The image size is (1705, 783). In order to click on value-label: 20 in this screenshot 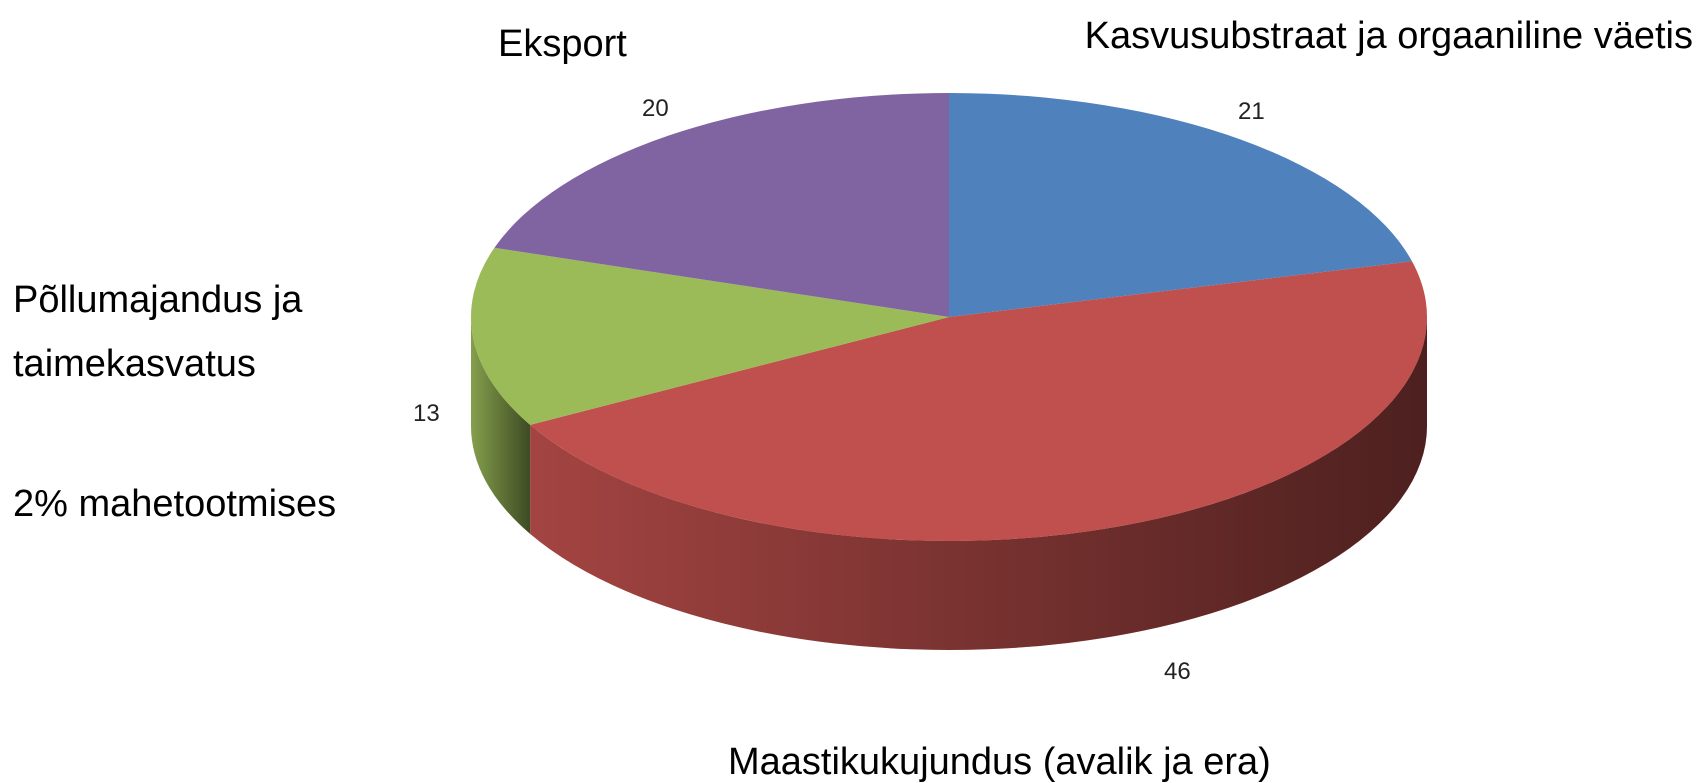, I will do `click(655, 108)`.